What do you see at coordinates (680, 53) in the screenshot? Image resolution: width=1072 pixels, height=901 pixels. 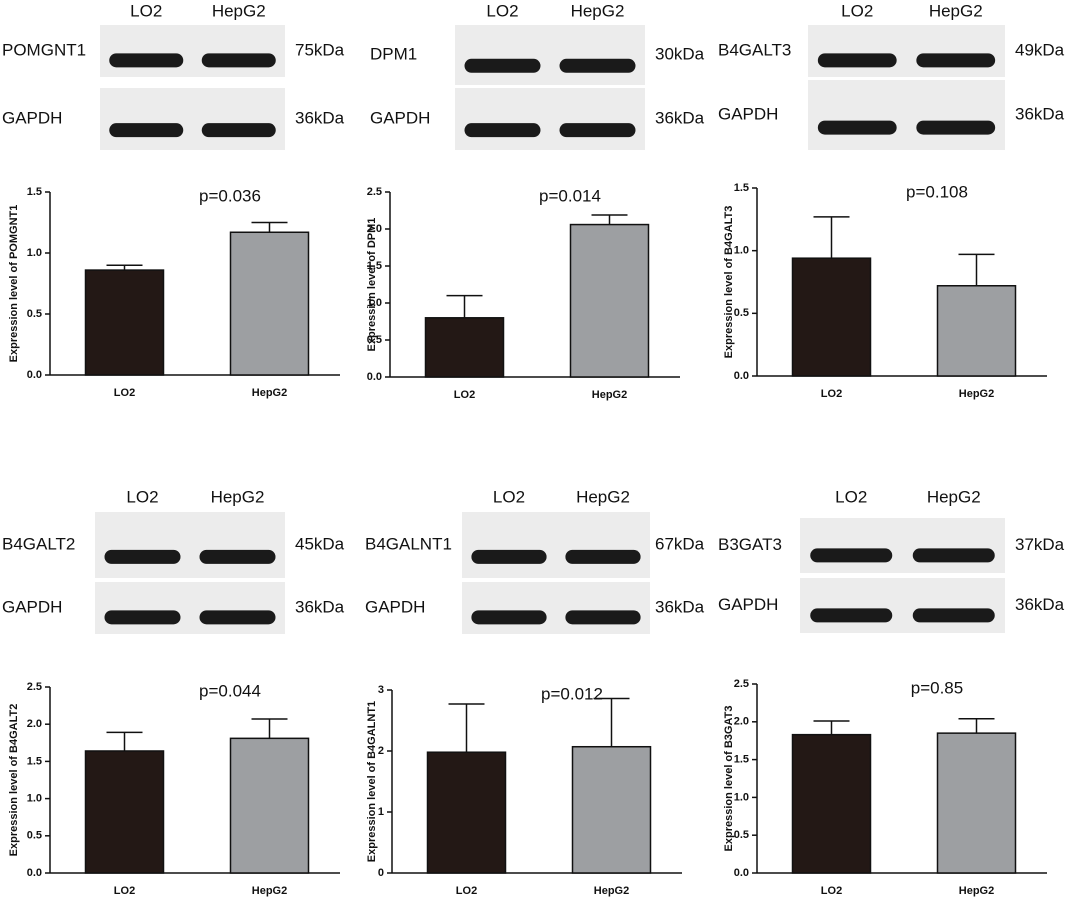 I see `size-label: 30kDa` at bounding box center [680, 53].